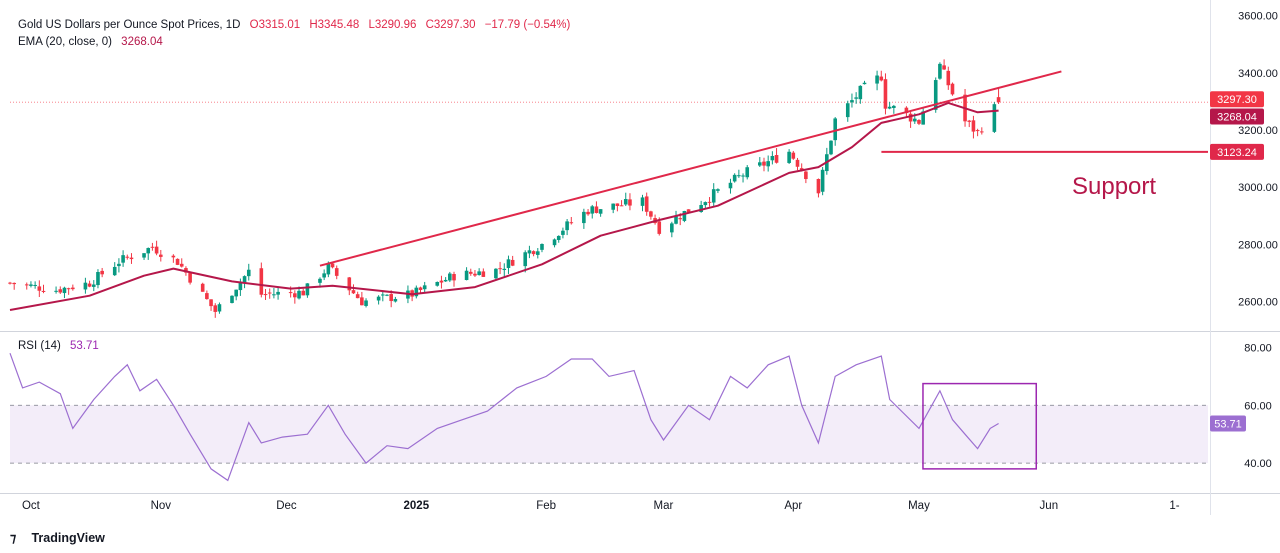 The image size is (1280, 553). What do you see at coordinates (1258, 348) in the screenshot?
I see `rsi-axis-tick: 80.00` at bounding box center [1258, 348].